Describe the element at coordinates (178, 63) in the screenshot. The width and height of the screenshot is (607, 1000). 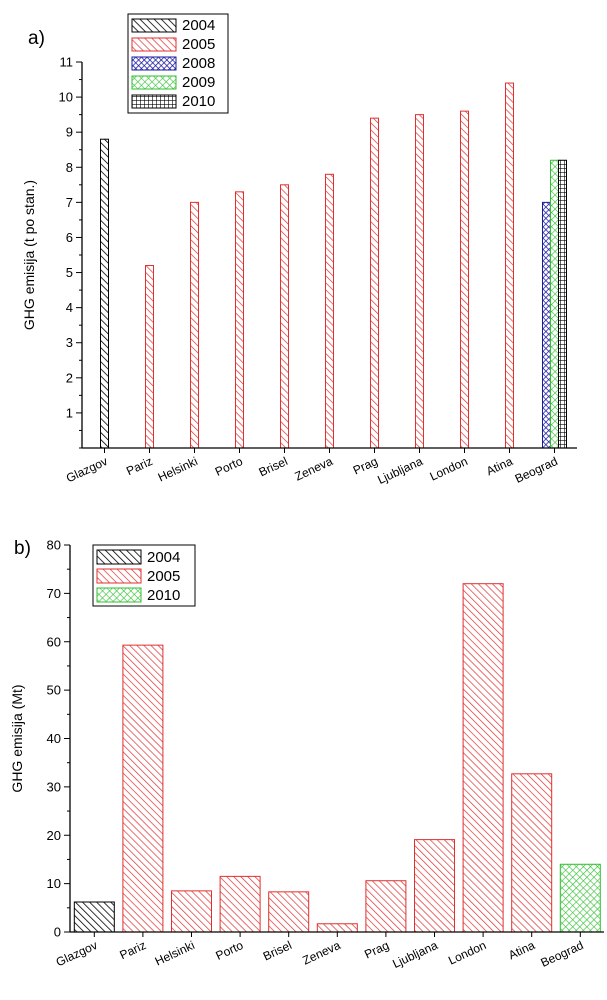
I see `legend: 2004 2005 2008 2009 2010` at that location.